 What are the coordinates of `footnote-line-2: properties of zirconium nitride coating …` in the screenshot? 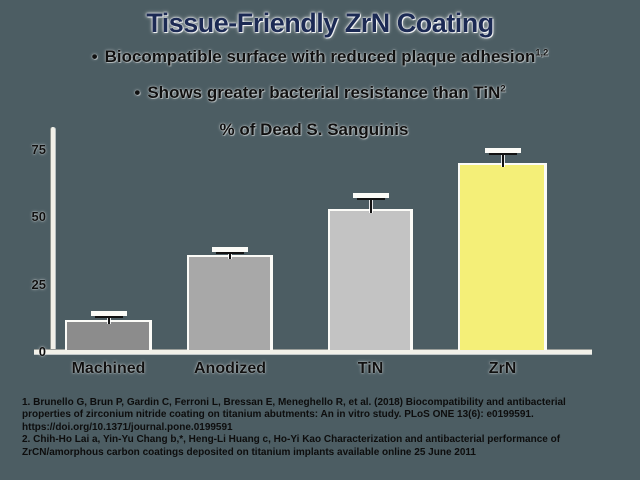 It's located at (278, 415).